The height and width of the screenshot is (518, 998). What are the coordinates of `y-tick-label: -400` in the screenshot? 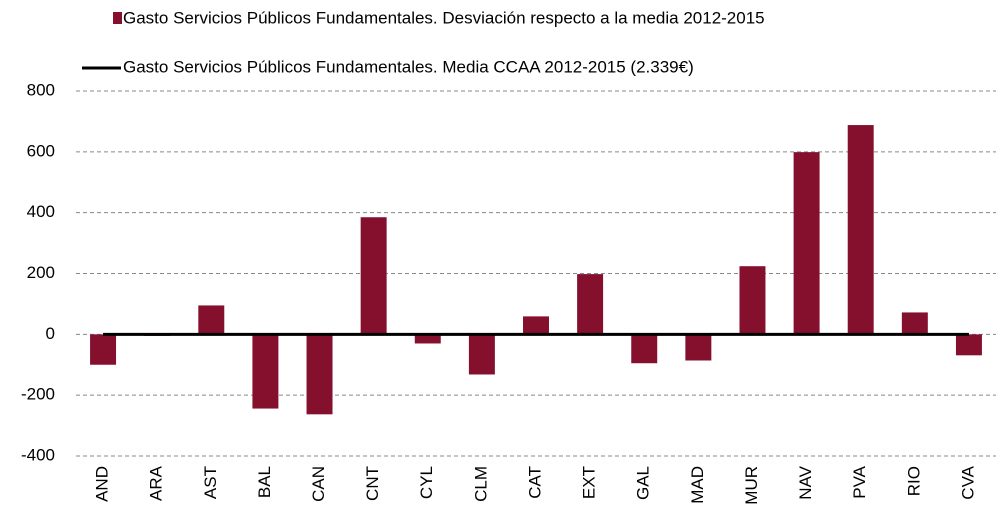 It's located at (38, 454).